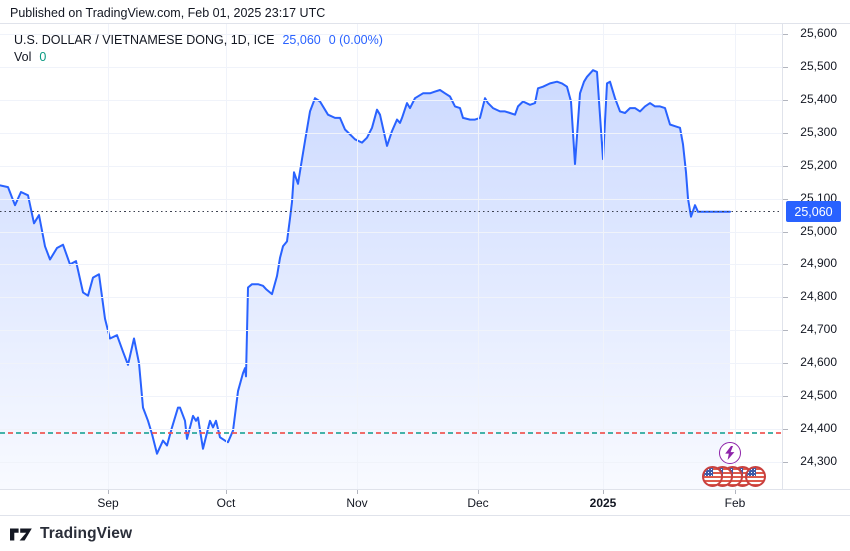 The image size is (850, 551). What do you see at coordinates (21, 534) in the screenshot?
I see `tradingview-logo-icon` at bounding box center [21, 534].